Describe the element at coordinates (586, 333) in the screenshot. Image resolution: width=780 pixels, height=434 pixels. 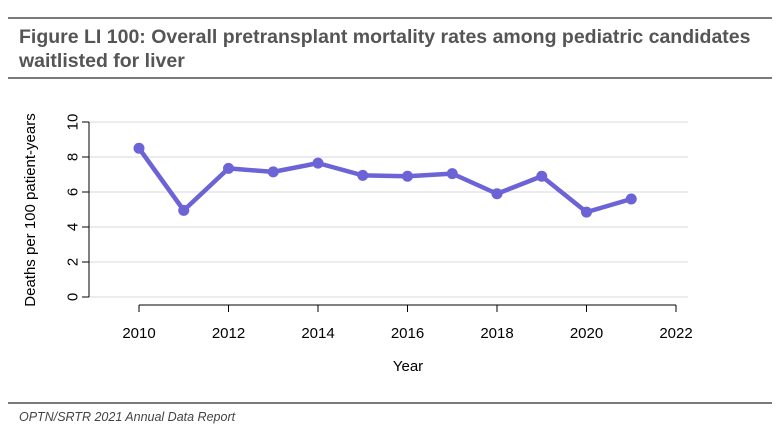
I see `x-tick-label: 2020` at that location.